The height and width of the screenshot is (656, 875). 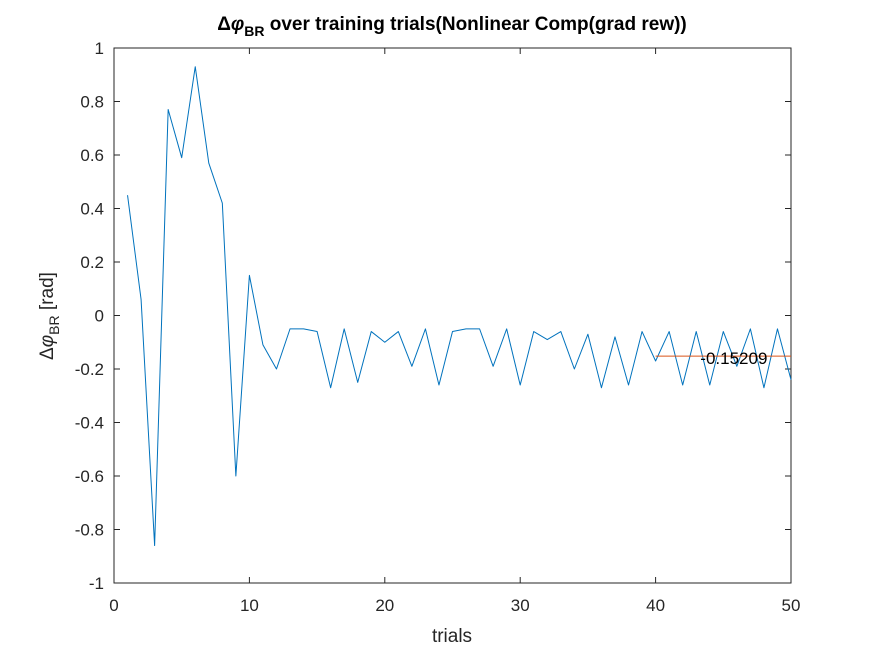 I want to click on x-tick-label: 10, so click(x=249, y=605).